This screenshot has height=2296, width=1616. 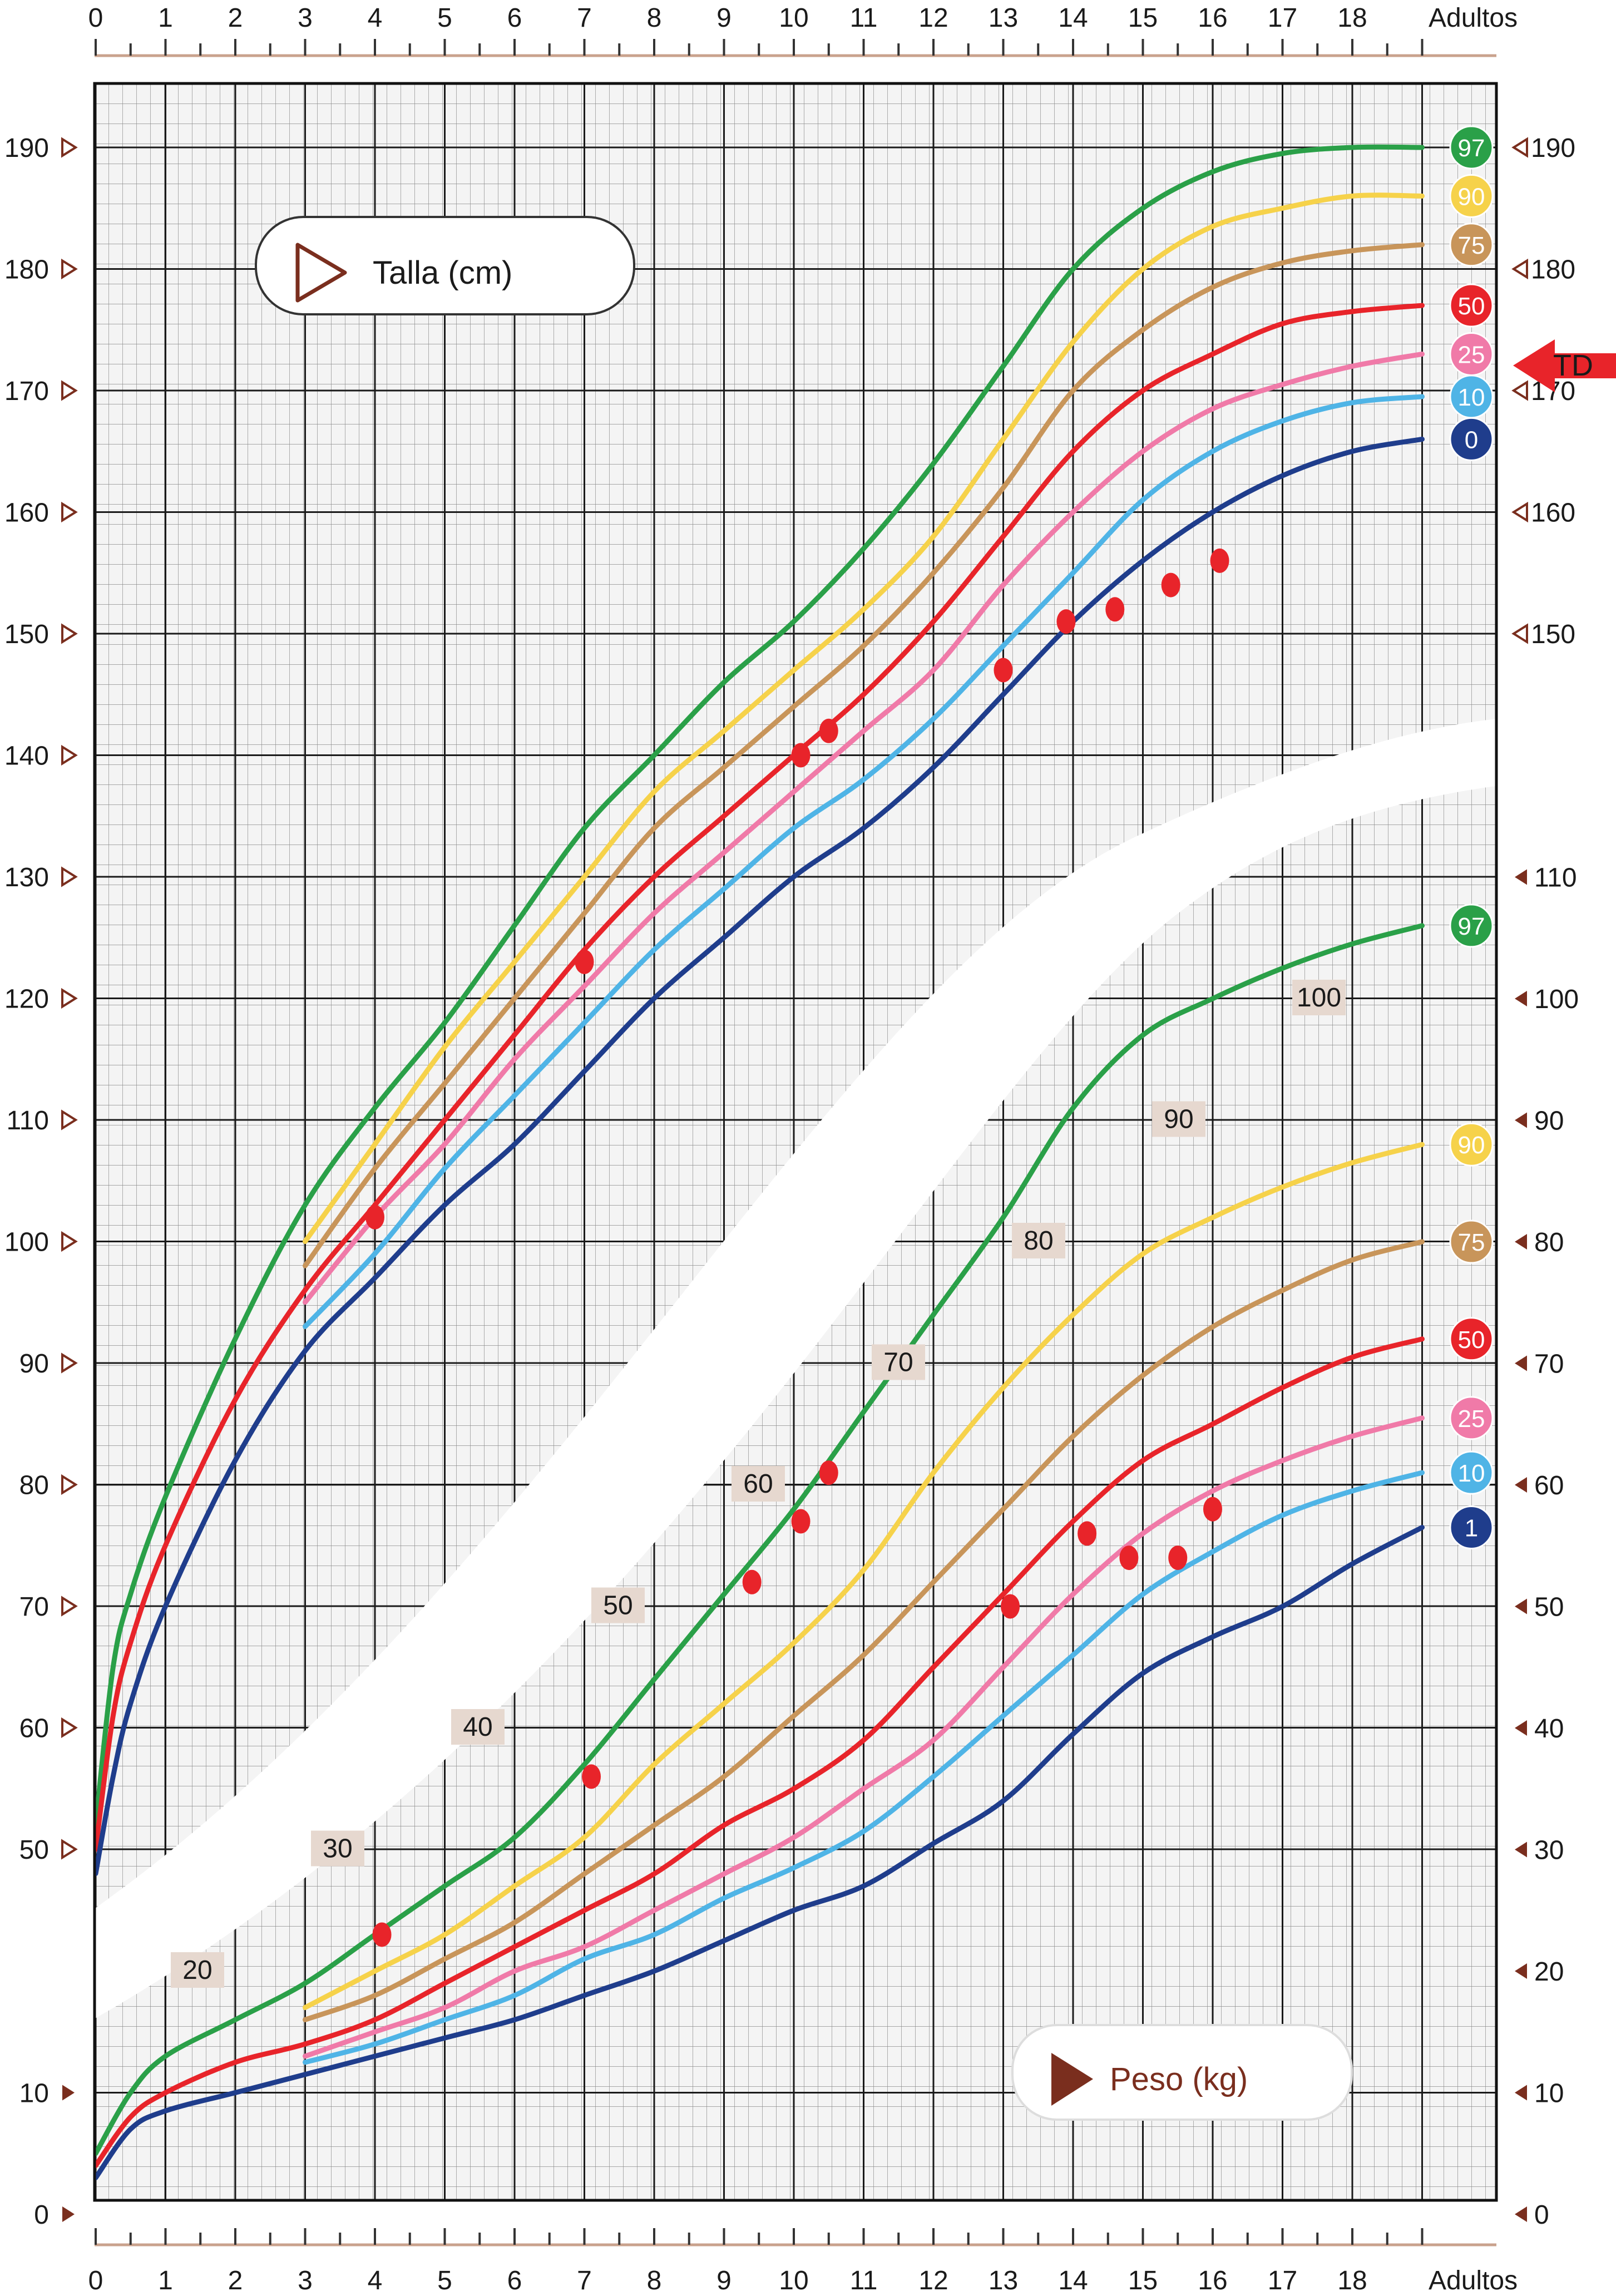 What do you see at coordinates (1352, 18) in the screenshot?
I see `x-tick-label: 18` at bounding box center [1352, 18].